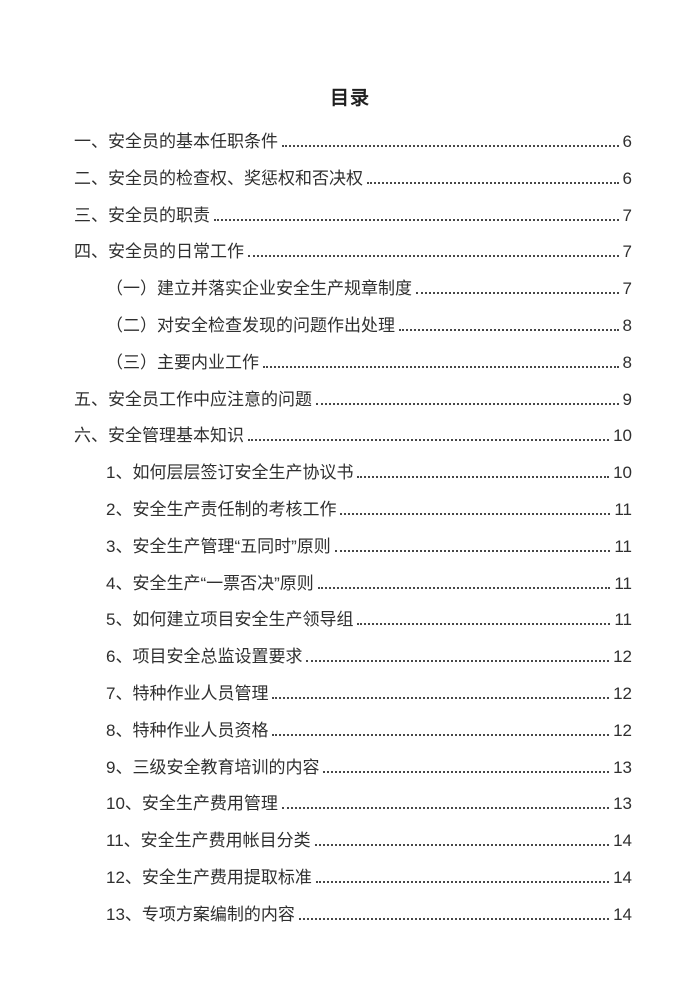  What do you see at coordinates (350, 731) in the screenshot?
I see `toc-entry: 8、特种作业人员资格 12` at bounding box center [350, 731].